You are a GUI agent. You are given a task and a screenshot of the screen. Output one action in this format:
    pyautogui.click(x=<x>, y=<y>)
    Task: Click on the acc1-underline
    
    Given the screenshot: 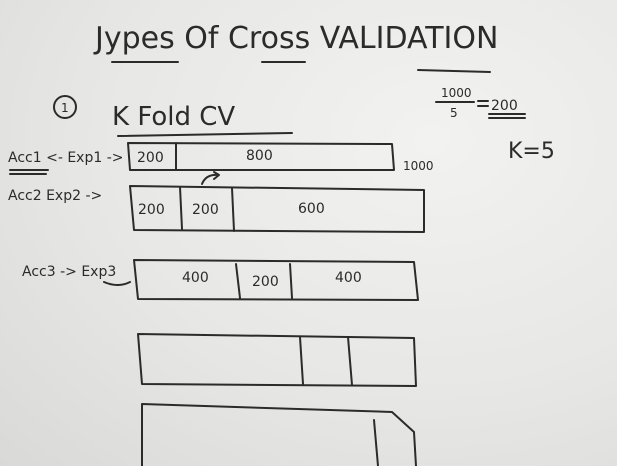 What is the action you would take?
    pyautogui.click(x=29, y=172)
    